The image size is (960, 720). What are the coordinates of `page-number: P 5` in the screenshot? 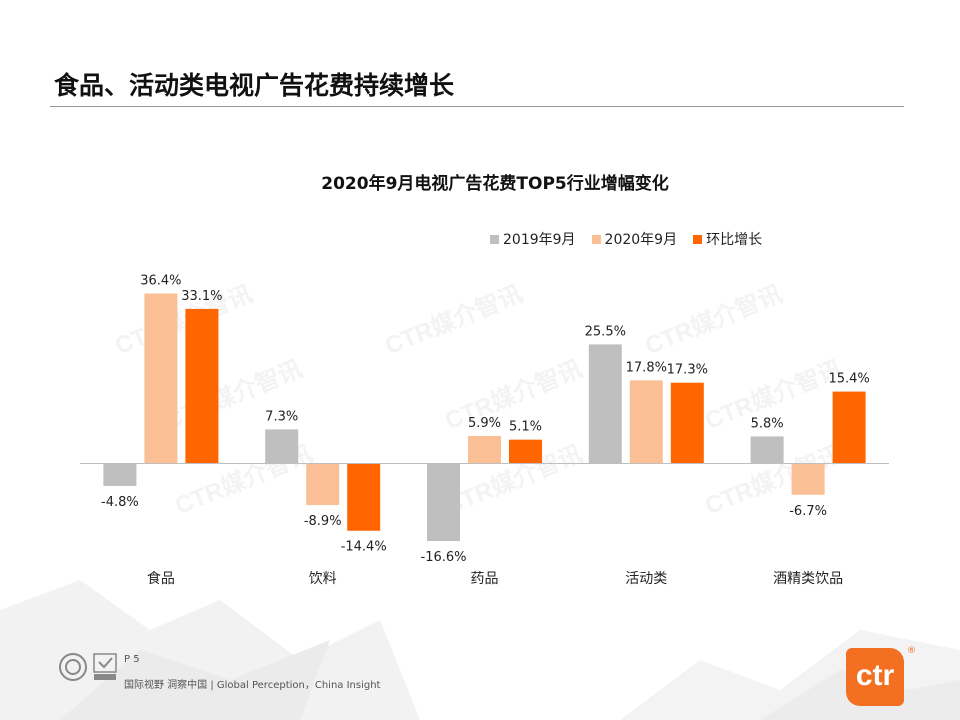 It's located at (132, 659).